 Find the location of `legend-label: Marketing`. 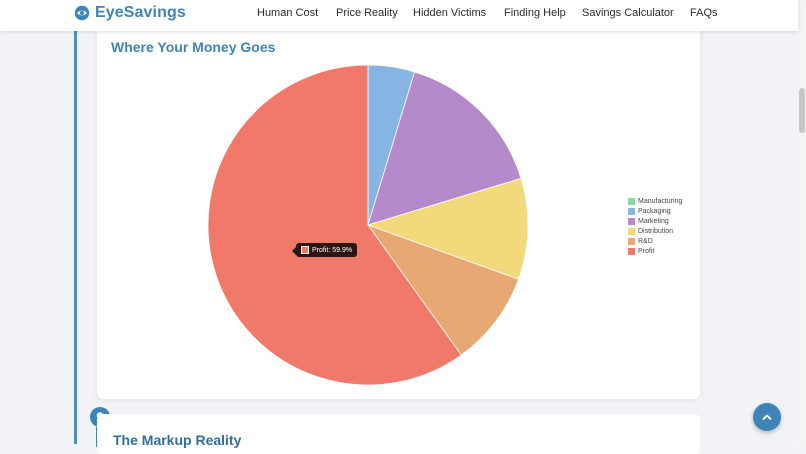

legend-label: Marketing is located at coordinates (653, 221).